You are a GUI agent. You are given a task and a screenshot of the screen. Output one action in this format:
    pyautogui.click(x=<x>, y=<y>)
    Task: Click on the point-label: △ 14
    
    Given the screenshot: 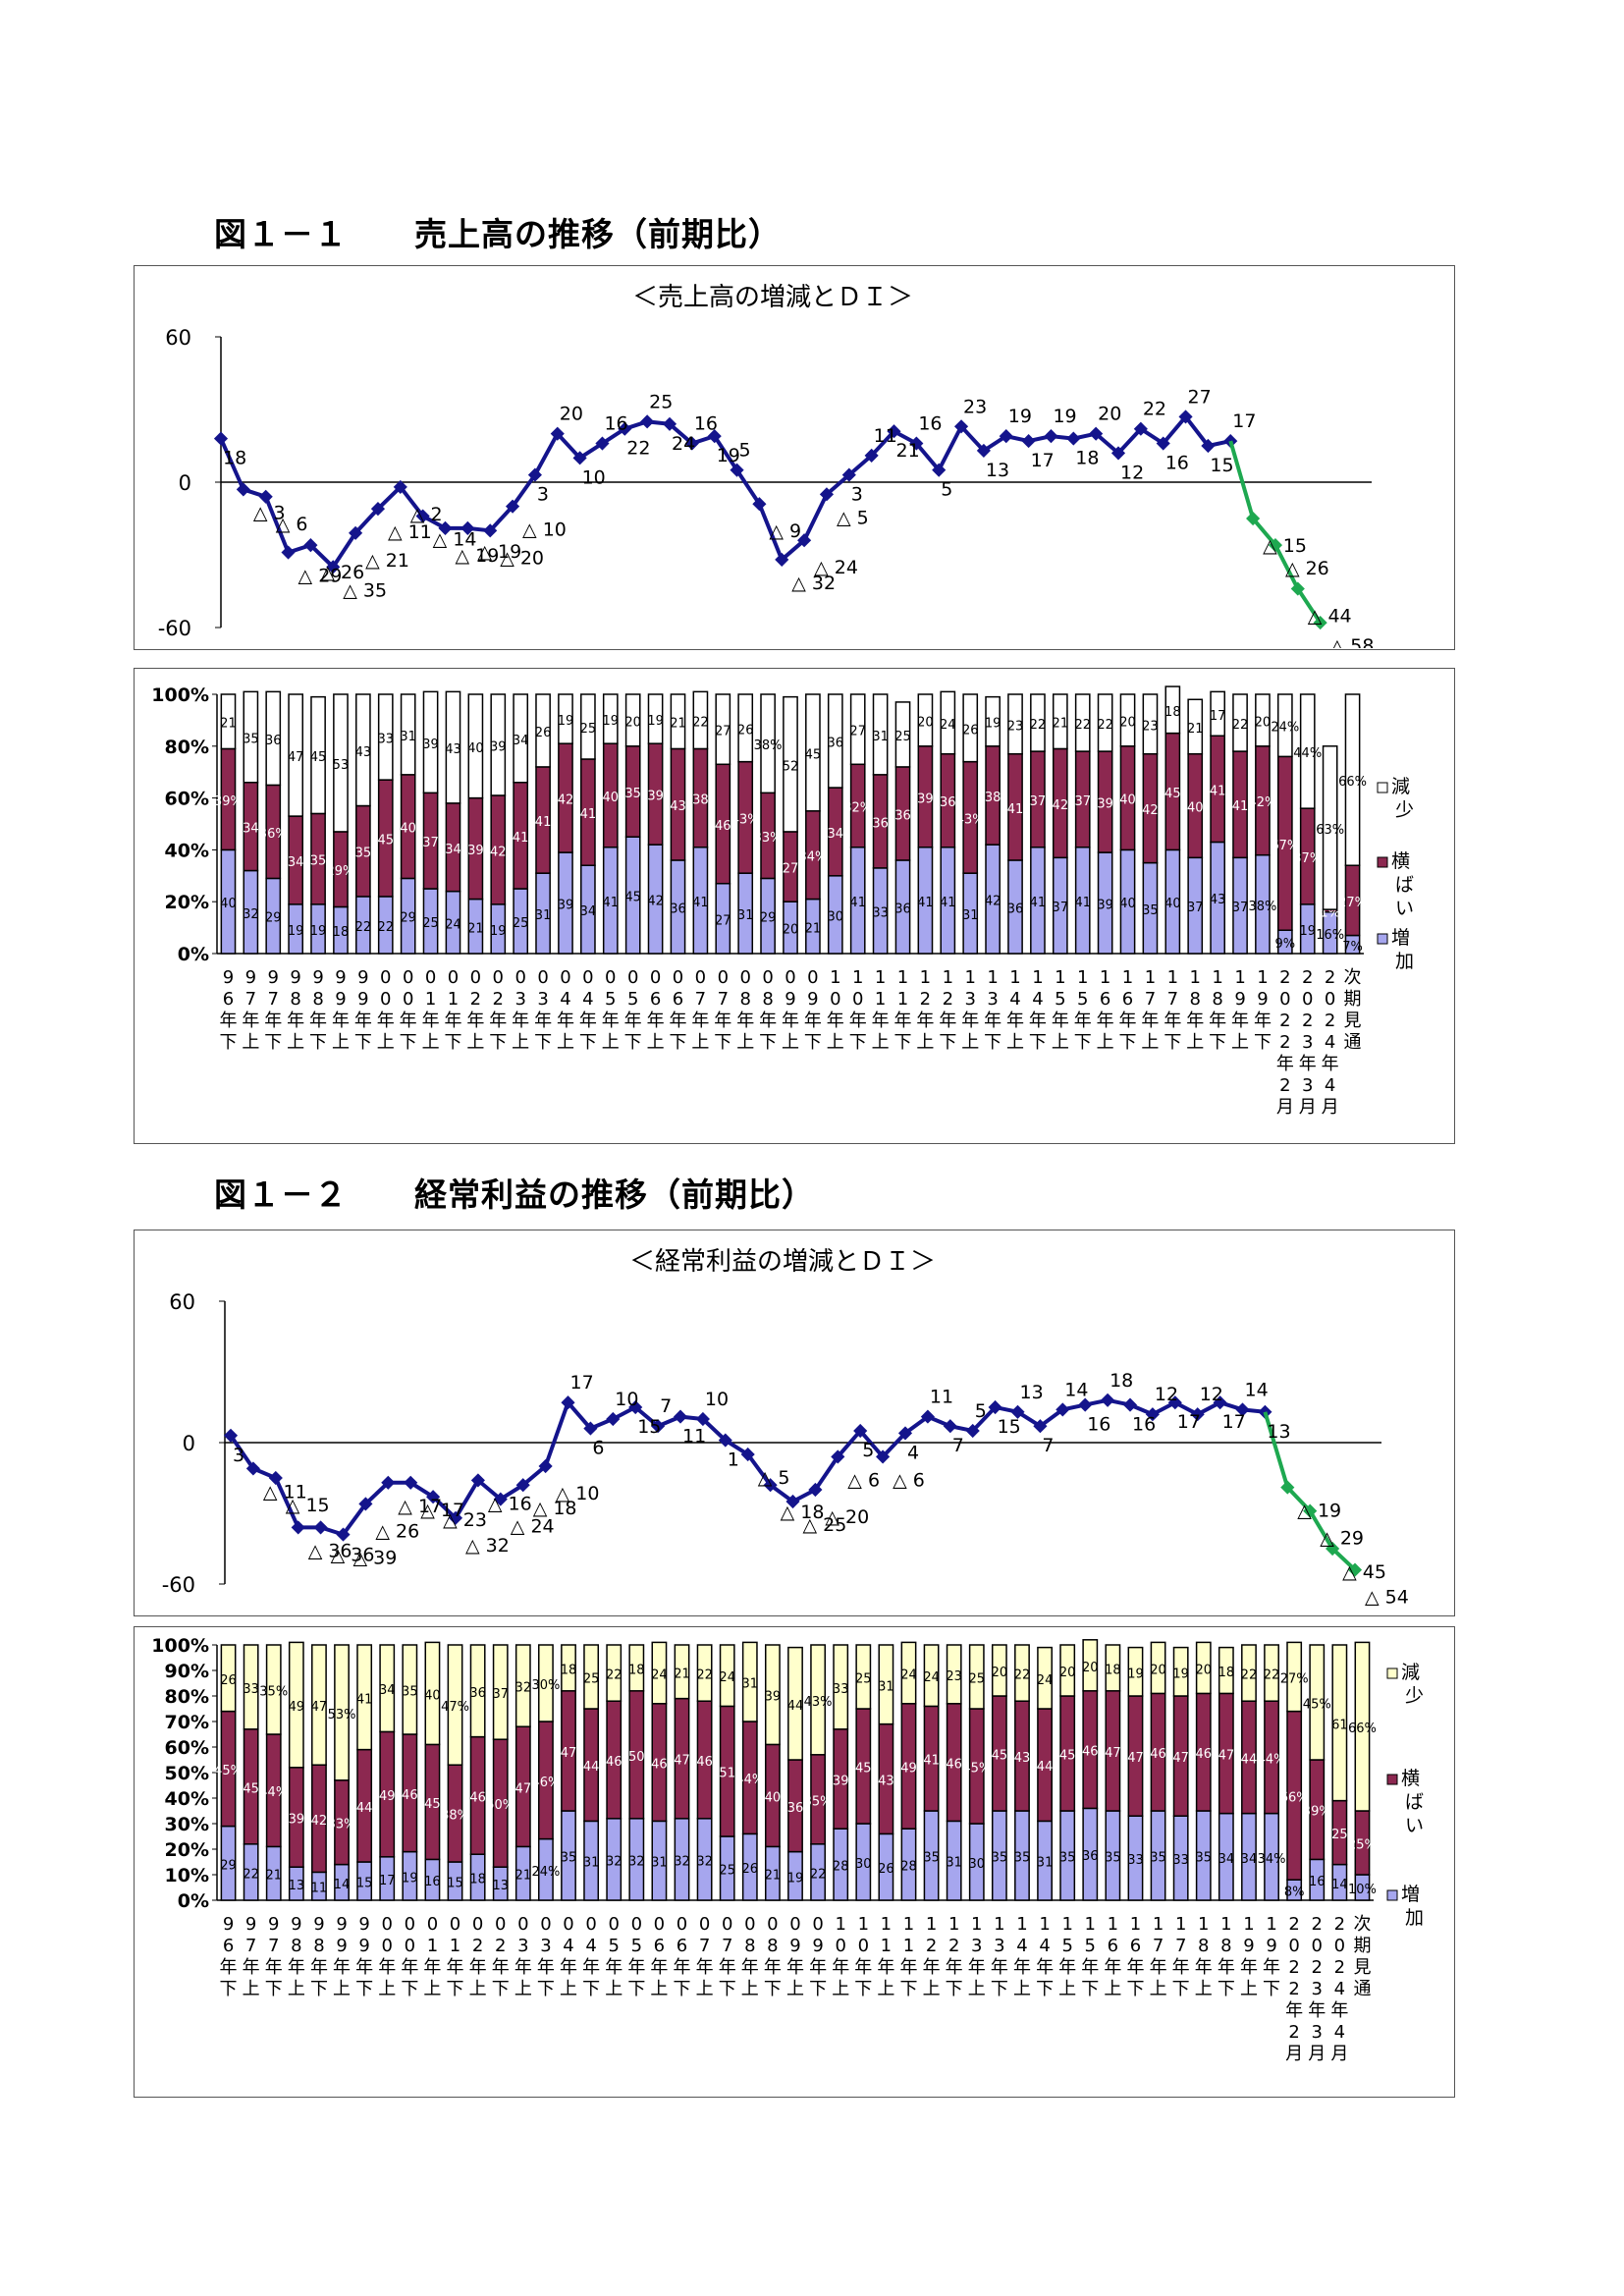 What is the action you would take?
    pyautogui.click(x=455, y=540)
    